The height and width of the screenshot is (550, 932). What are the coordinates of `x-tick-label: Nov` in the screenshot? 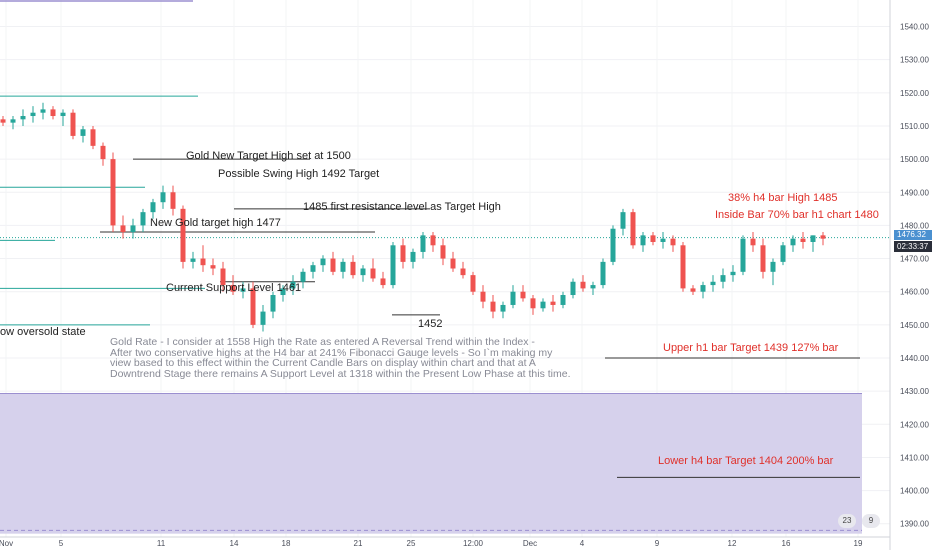 It's located at (6, 543).